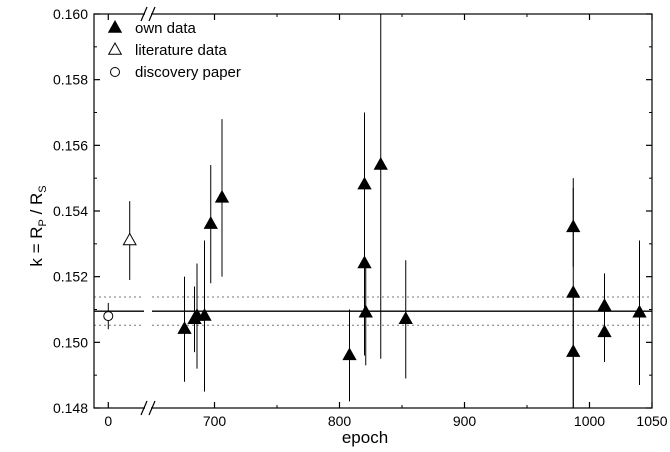 This screenshot has width=670, height=452. What do you see at coordinates (365, 437) in the screenshot?
I see `x-axis-title: epoch` at bounding box center [365, 437].